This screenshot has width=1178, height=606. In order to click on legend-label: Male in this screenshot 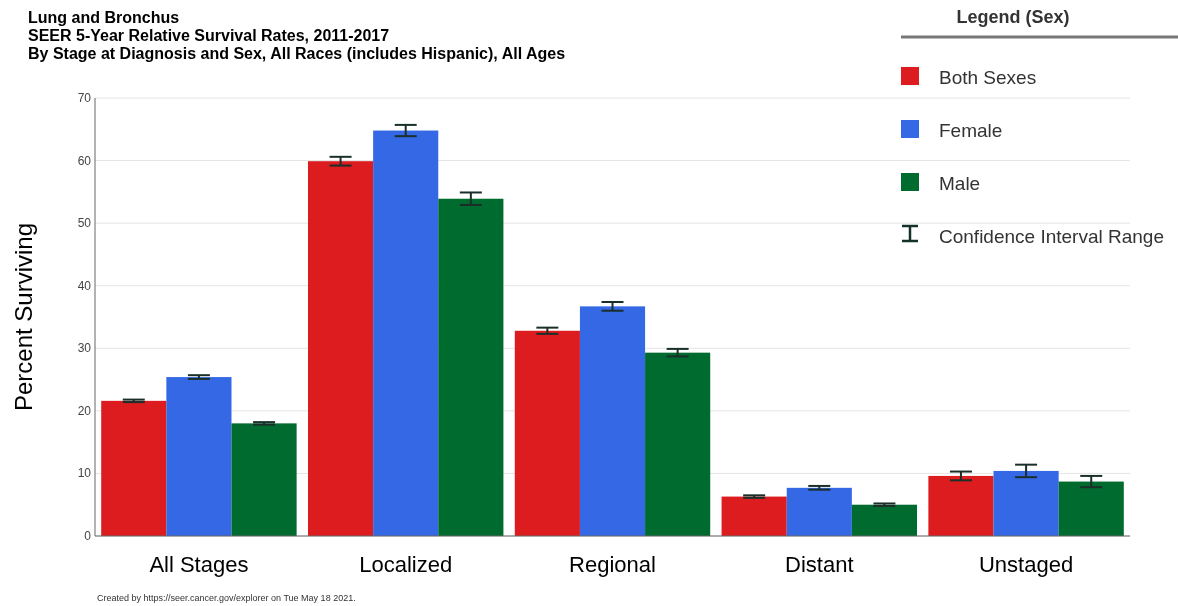, I will do `click(960, 183)`.